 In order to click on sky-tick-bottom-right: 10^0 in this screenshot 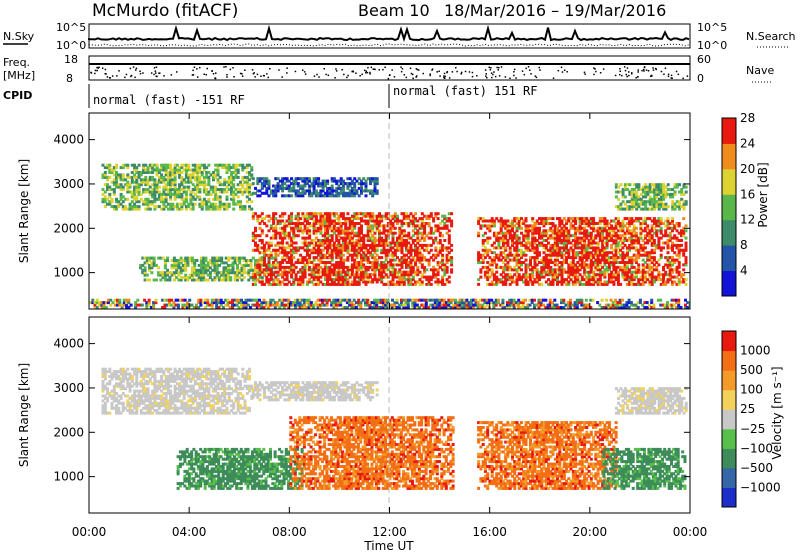, I will do `click(712, 45)`.